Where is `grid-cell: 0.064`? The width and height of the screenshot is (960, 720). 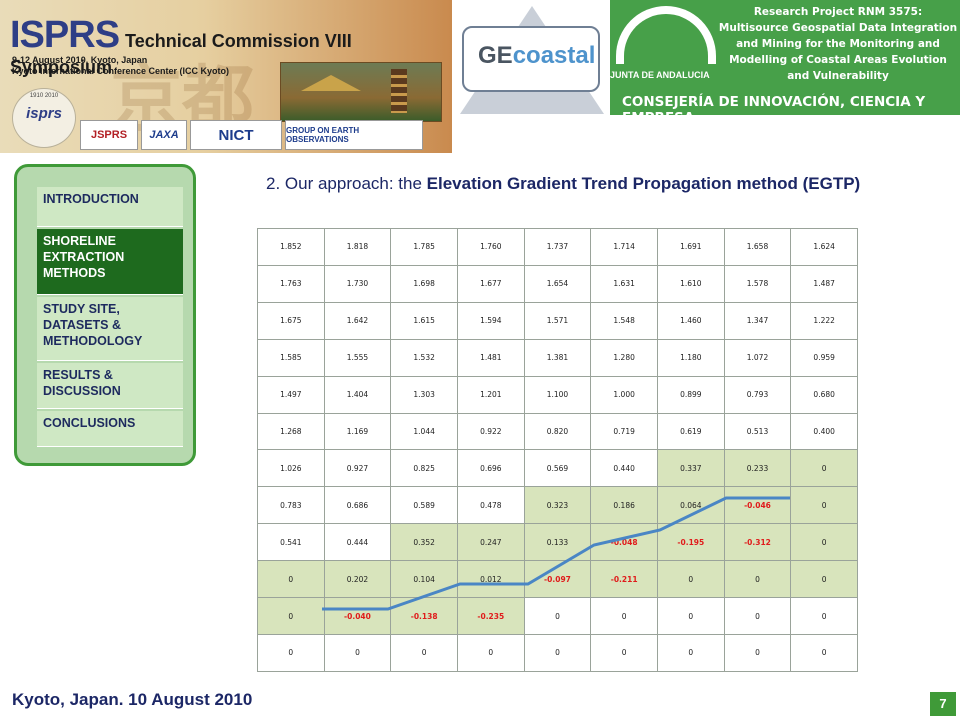
grid-cell: 0.064 is located at coordinates (690, 505).